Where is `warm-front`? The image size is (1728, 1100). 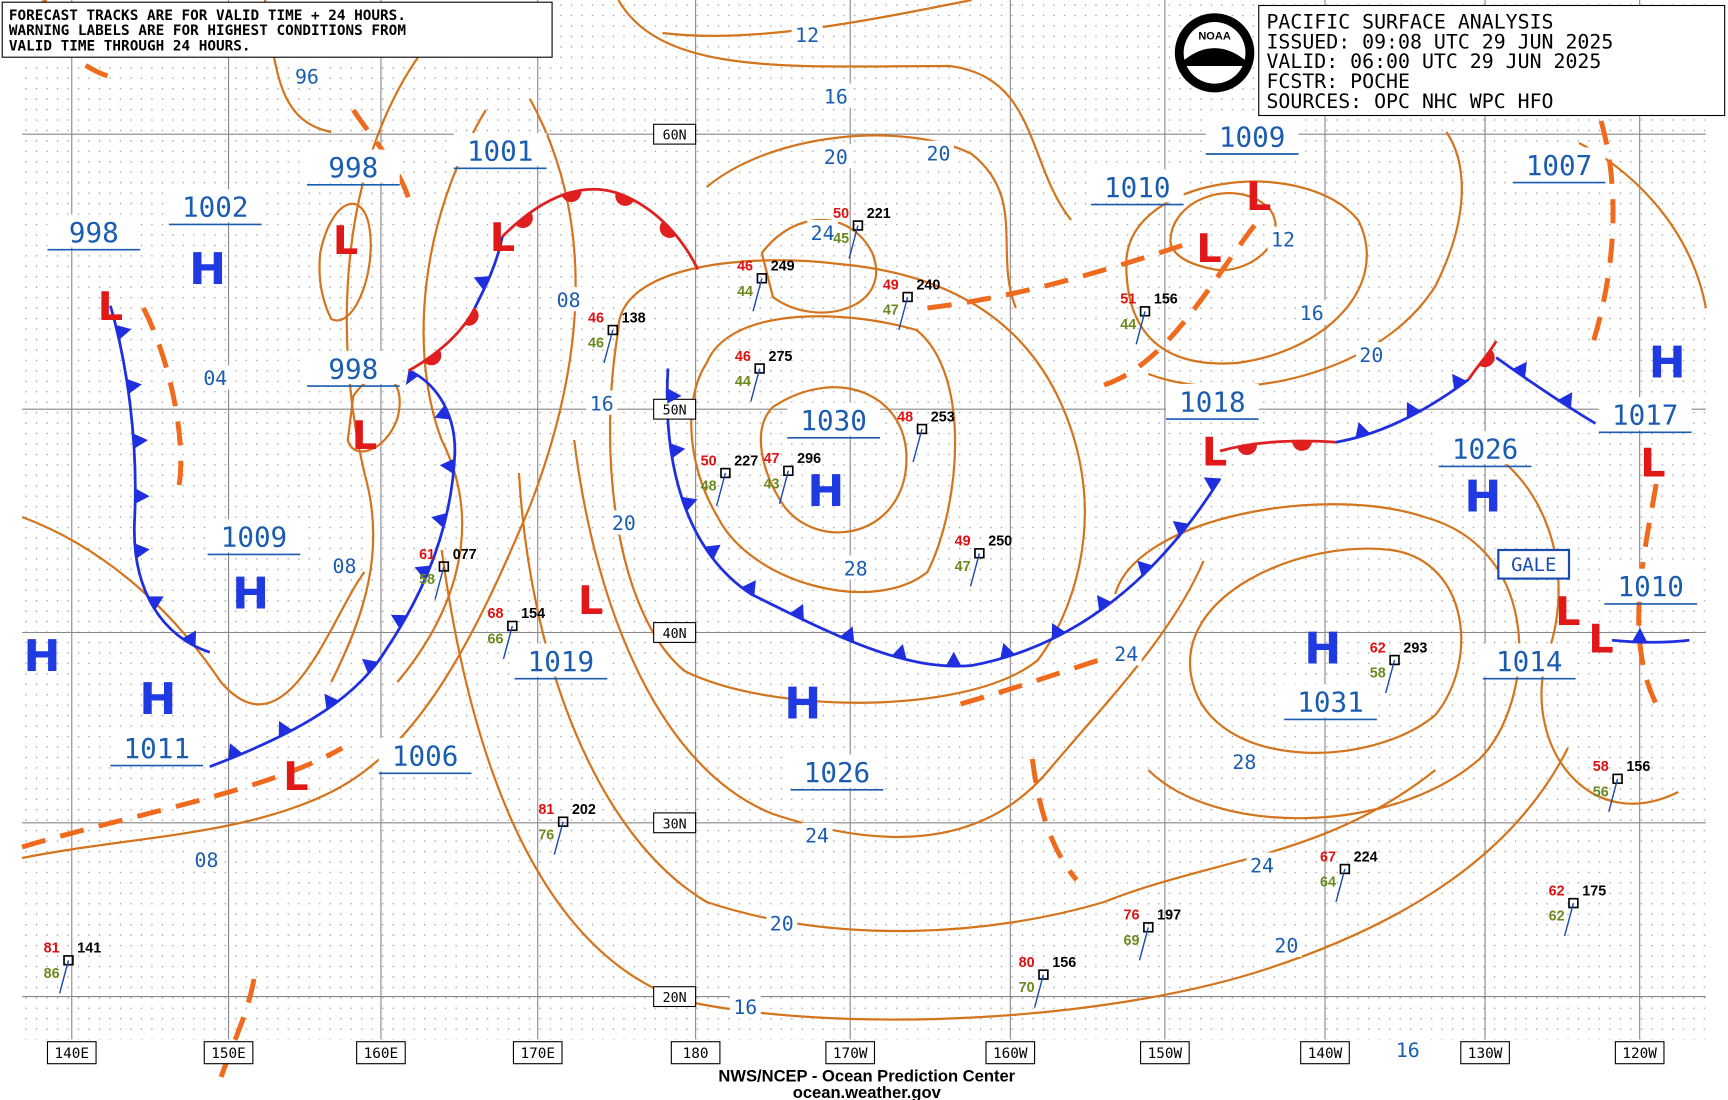
warm-front is located at coordinates (600, 229).